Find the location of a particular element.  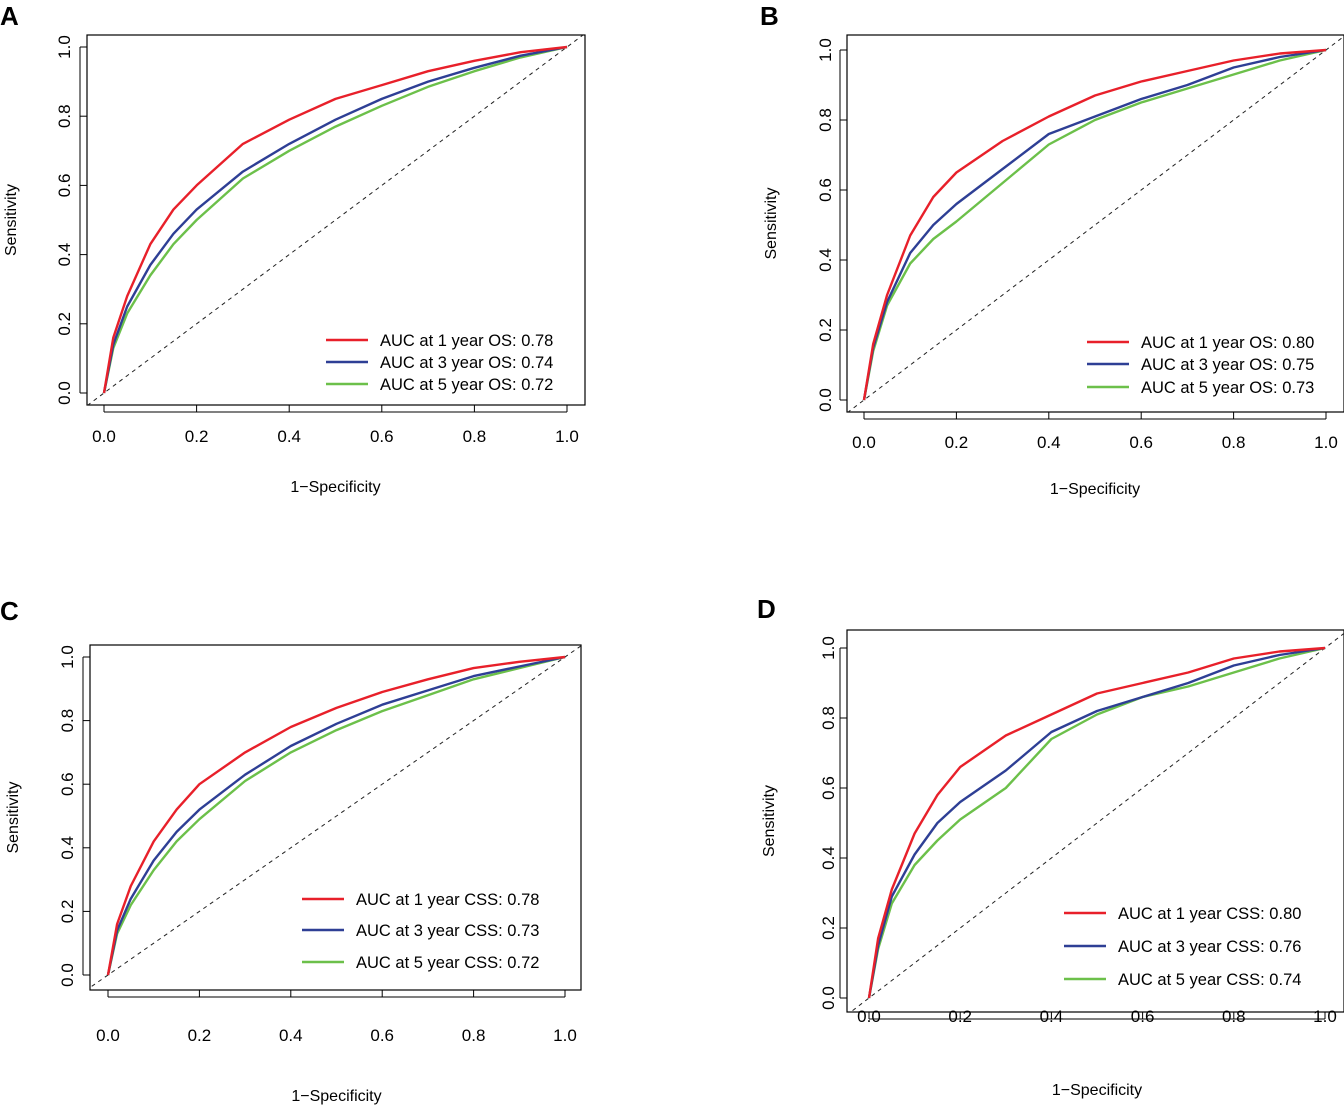

panel-label: D is located at coordinates (766, 609).